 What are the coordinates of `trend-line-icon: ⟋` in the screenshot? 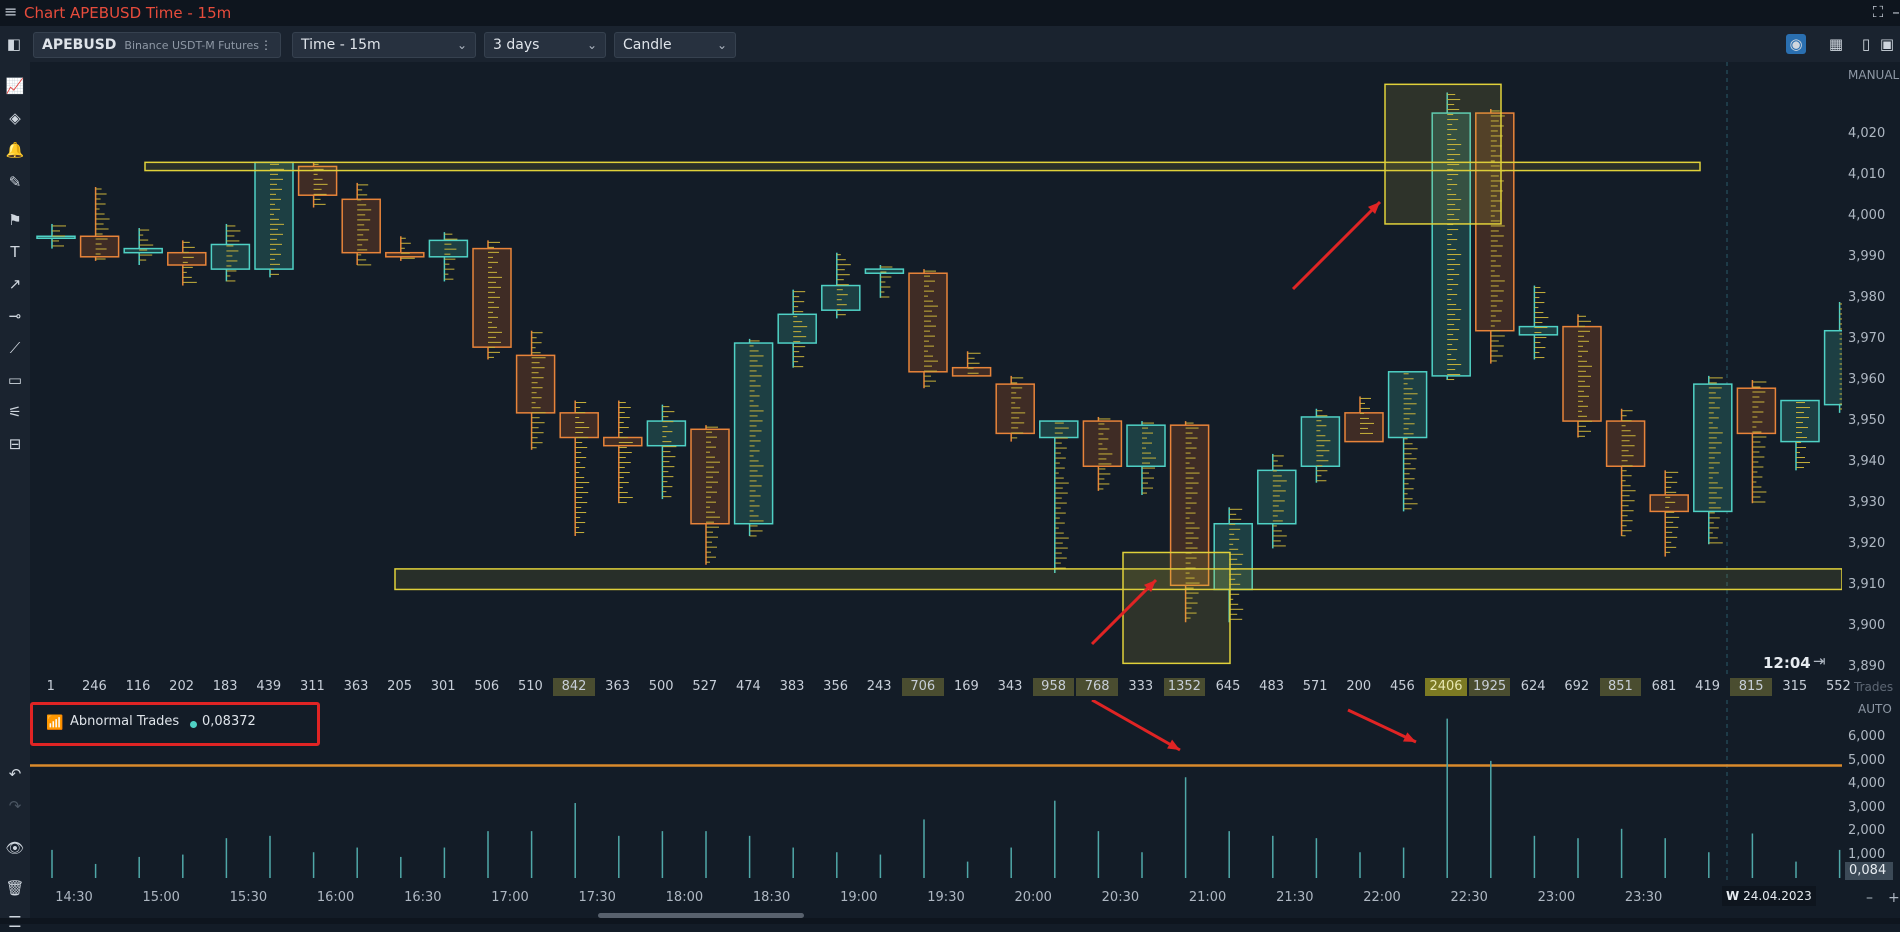 It's located at (15, 348).